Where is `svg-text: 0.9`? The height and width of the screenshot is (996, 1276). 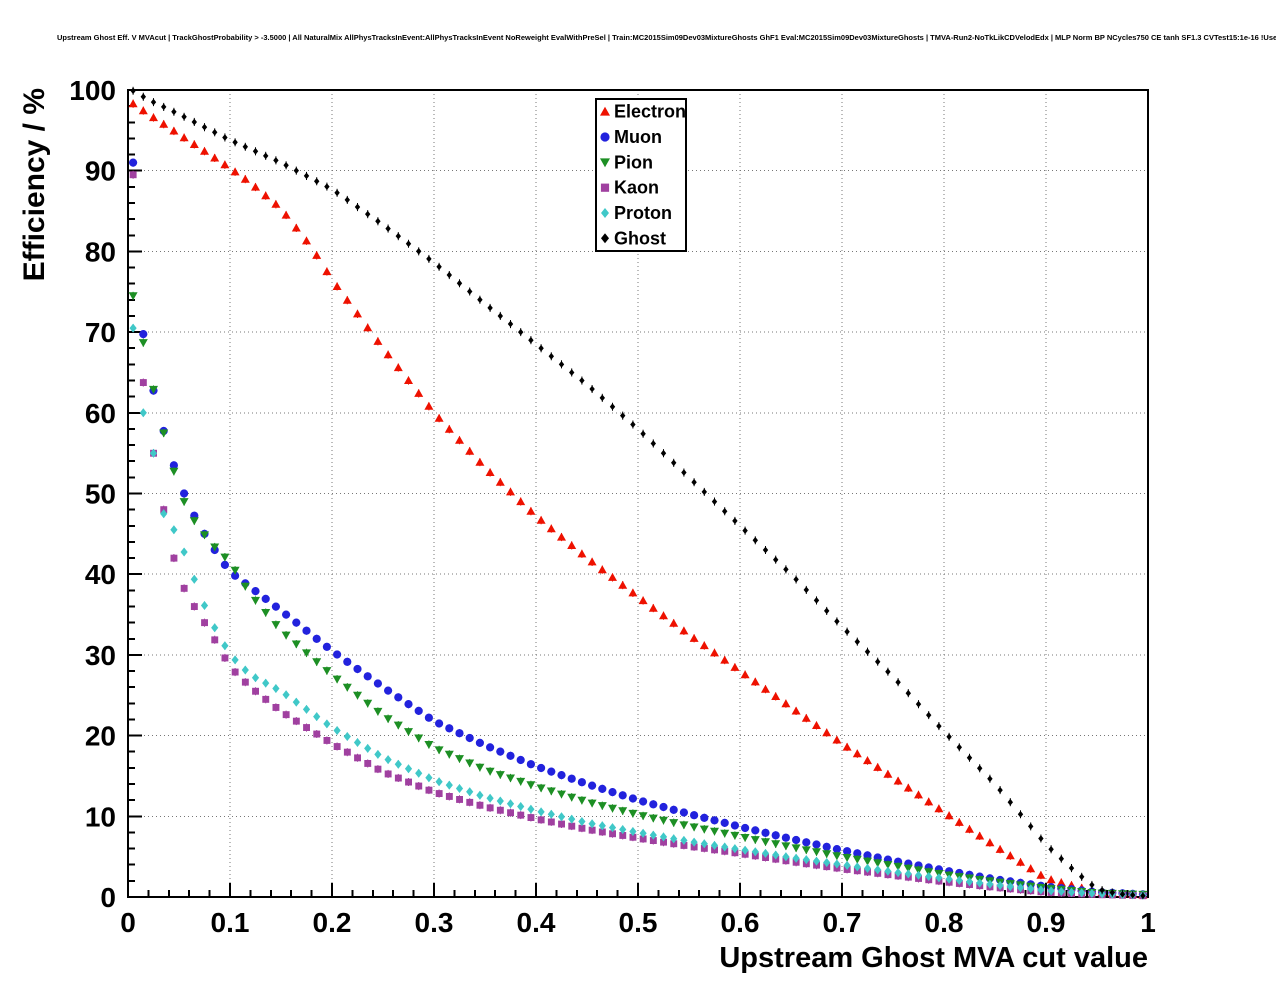 svg-text: 0.9 is located at coordinates (1046, 922).